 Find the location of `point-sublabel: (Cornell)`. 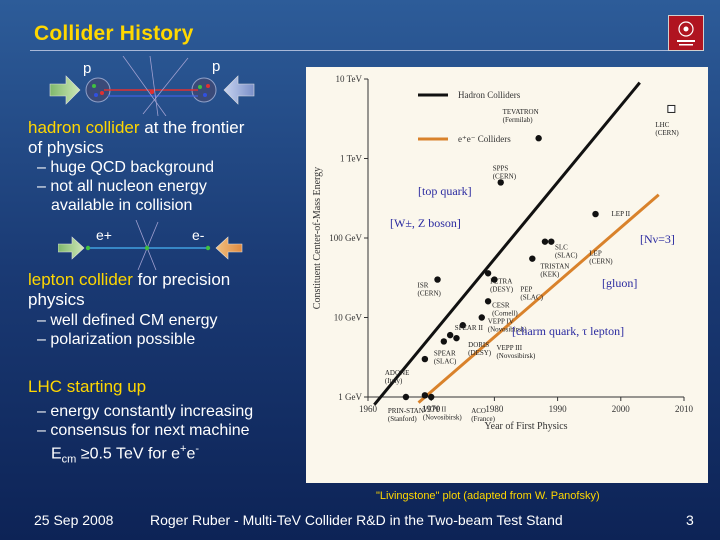

point-sublabel: (Cornell) is located at coordinates (505, 313).